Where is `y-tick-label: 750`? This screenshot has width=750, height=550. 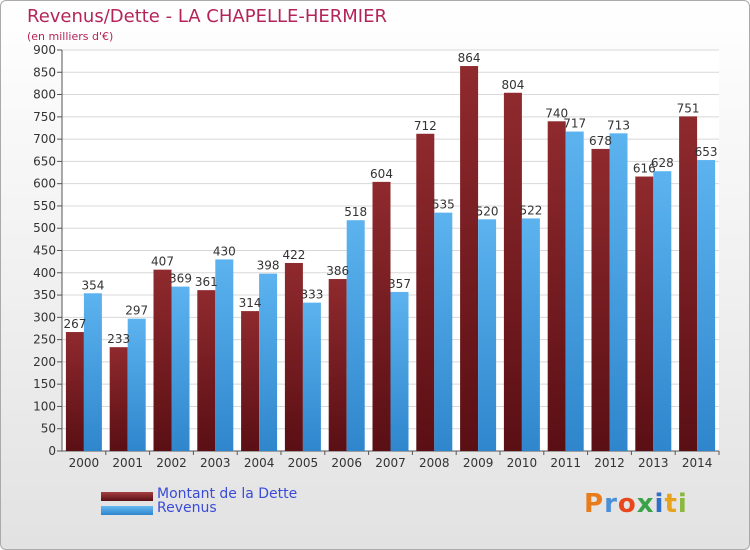
y-tick-label: 750 is located at coordinates (44, 117).